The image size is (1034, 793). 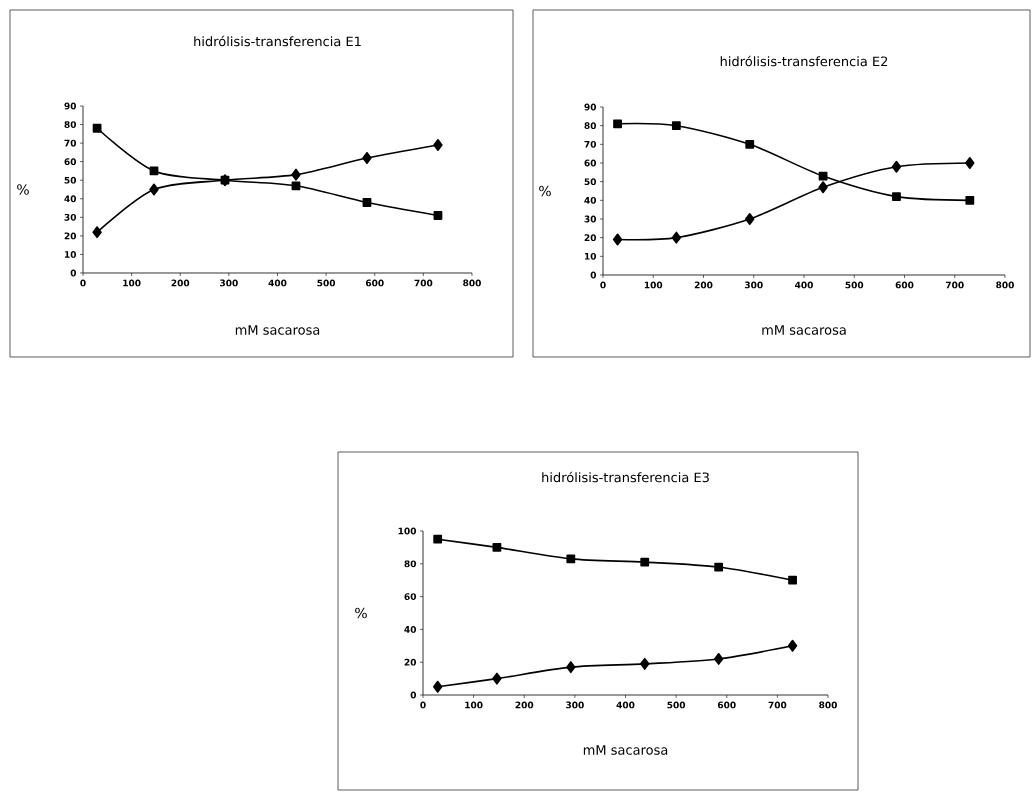 What do you see at coordinates (625, 477) in the screenshot?
I see `chart-title: hidrólisis-transferencia E3` at bounding box center [625, 477].